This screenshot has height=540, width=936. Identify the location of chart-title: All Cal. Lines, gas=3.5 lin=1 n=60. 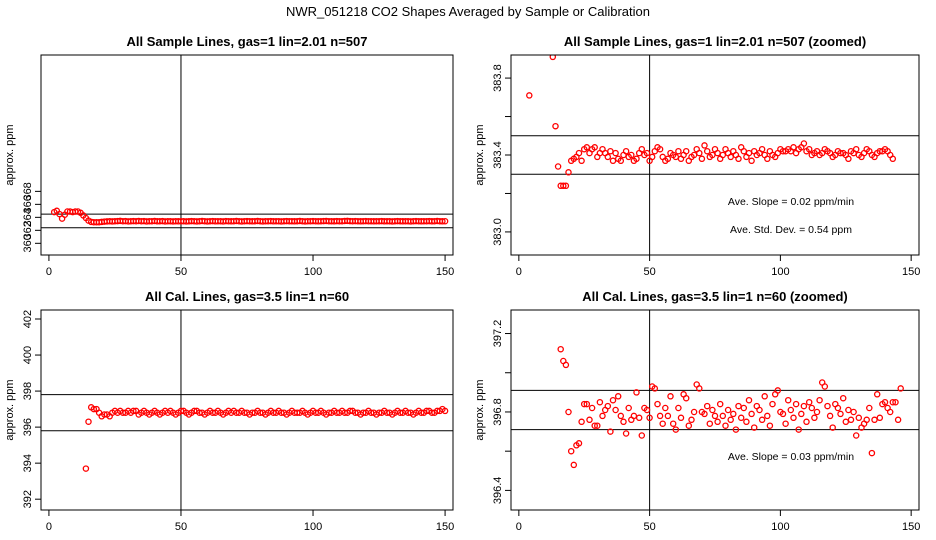
(247, 296).